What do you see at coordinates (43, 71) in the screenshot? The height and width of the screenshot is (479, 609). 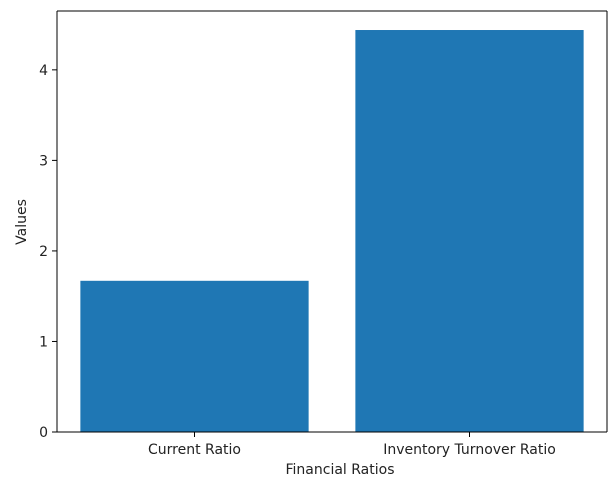 I see `y-tick-label: 4` at bounding box center [43, 71].